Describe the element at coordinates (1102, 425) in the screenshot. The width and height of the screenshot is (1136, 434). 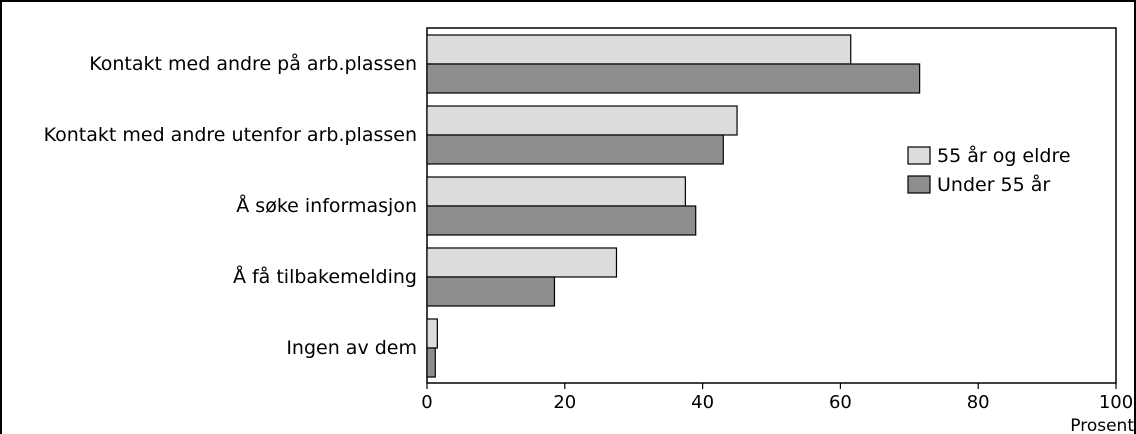
I see `x-axis-label: Prosent` at that location.